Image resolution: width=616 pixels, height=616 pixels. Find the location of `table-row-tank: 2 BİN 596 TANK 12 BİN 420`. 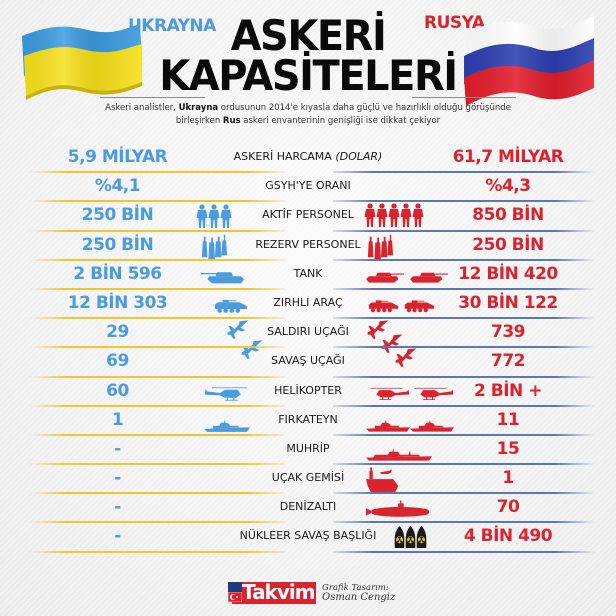

table-row-tank: 2 BİN 596 TANK 12 BİN 420 is located at coordinates (308, 275).